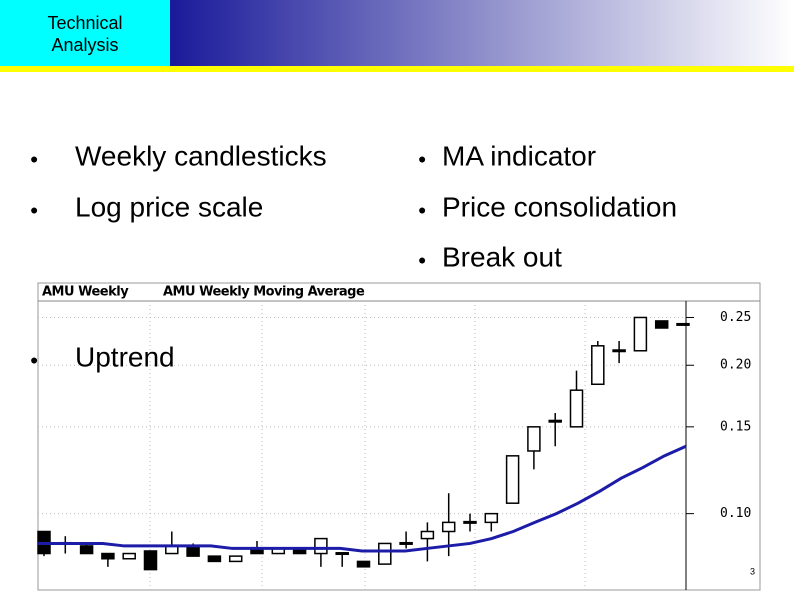  What do you see at coordinates (85, 292) in the screenshot?
I see `legend-label: AMU Weekly` at bounding box center [85, 292].